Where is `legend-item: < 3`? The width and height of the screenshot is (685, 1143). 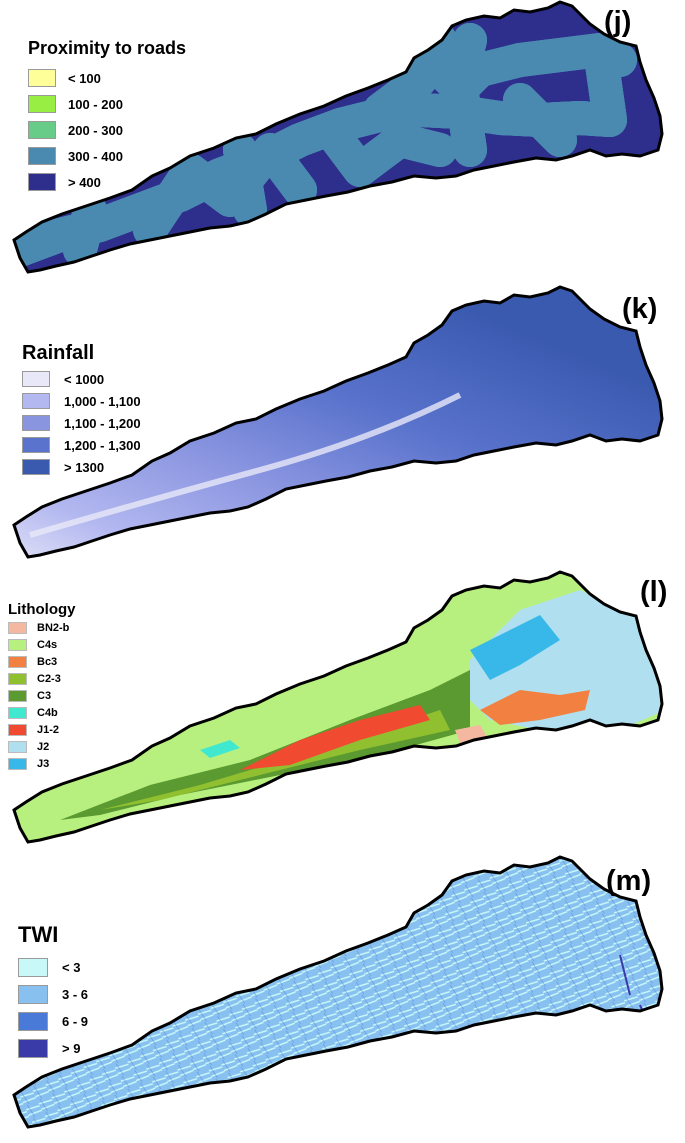
legend-item: < 3 is located at coordinates (53, 967).